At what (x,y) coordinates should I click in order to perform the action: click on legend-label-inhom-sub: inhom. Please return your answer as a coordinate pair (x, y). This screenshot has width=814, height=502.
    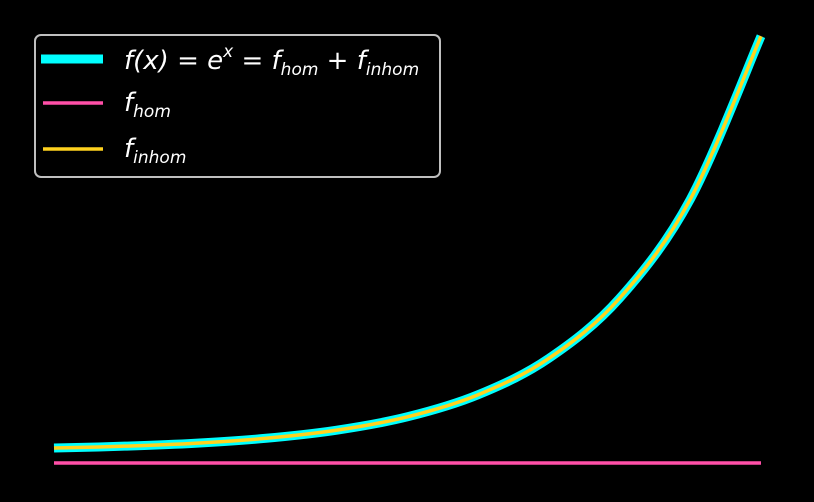
    Looking at the image, I should click on (159, 158).